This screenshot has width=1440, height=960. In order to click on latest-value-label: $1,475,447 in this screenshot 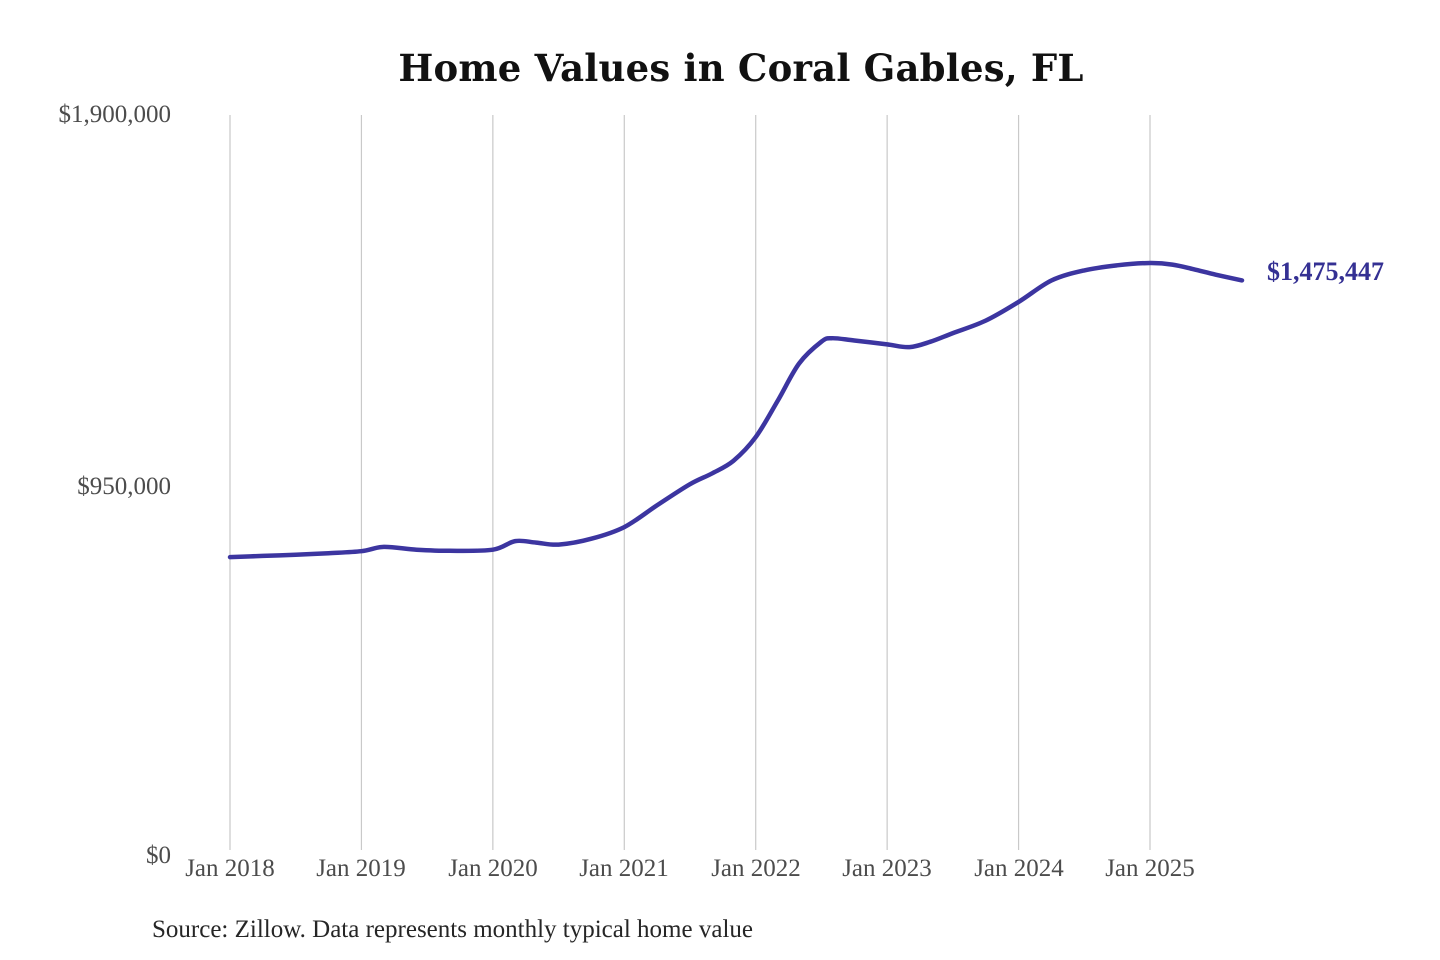, I will do `click(1325, 271)`.